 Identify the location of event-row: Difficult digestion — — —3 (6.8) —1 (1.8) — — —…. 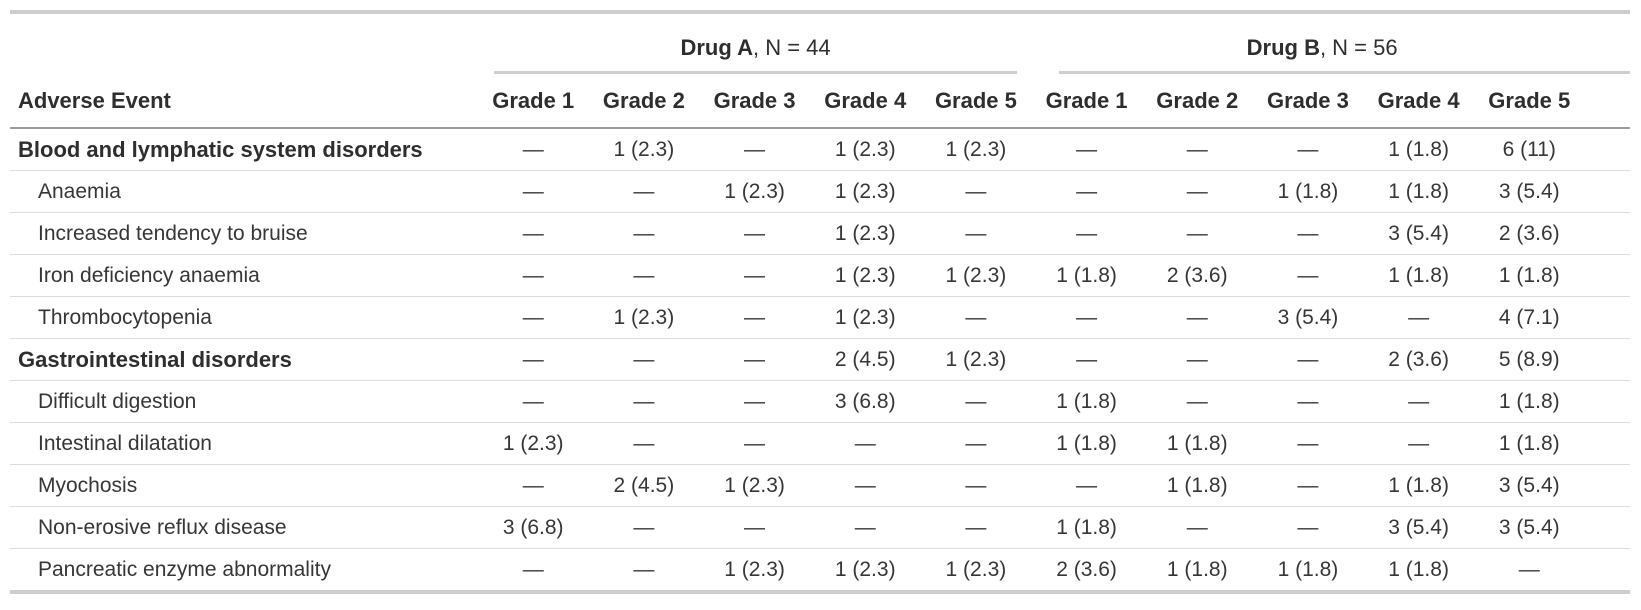
(820, 401).